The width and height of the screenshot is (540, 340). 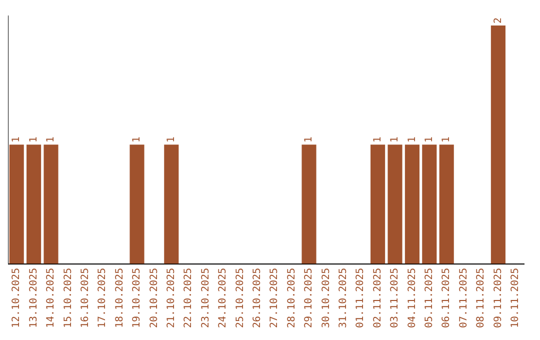 What do you see at coordinates (34, 298) in the screenshot?
I see `x-tick-label: 13.10.2025` at bounding box center [34, 298].